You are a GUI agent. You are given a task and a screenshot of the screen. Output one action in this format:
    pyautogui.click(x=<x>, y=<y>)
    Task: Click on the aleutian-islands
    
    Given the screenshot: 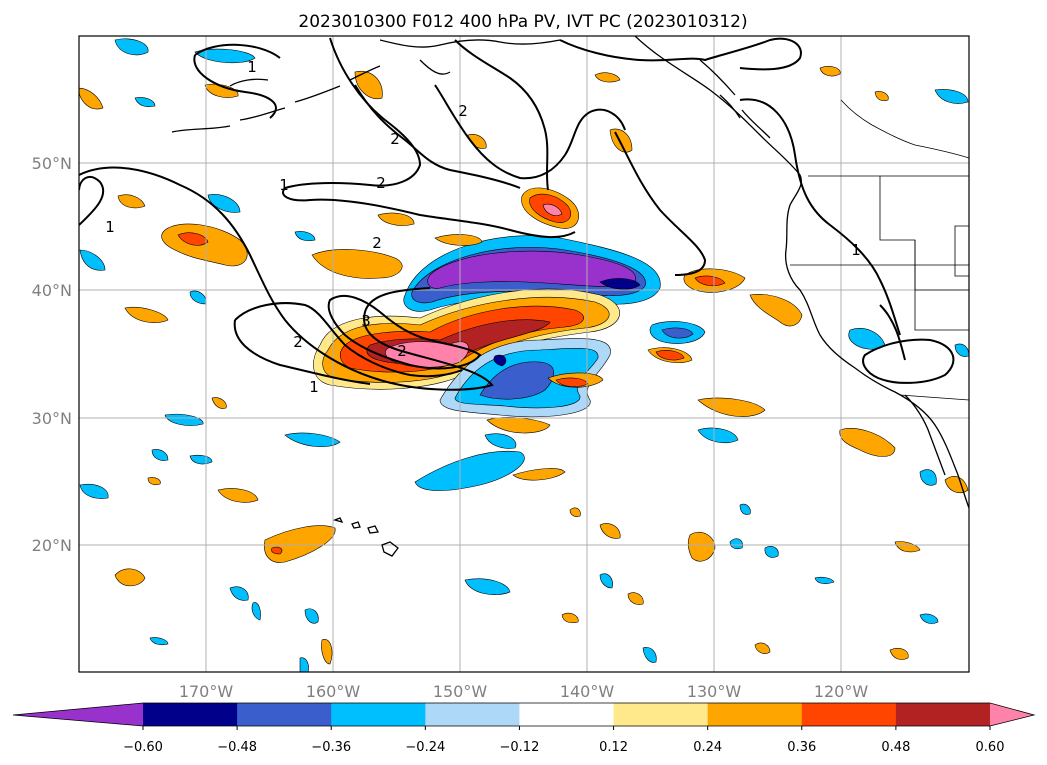 What is the action you would take?
    pyautogui.click(x=276, y=99)
    